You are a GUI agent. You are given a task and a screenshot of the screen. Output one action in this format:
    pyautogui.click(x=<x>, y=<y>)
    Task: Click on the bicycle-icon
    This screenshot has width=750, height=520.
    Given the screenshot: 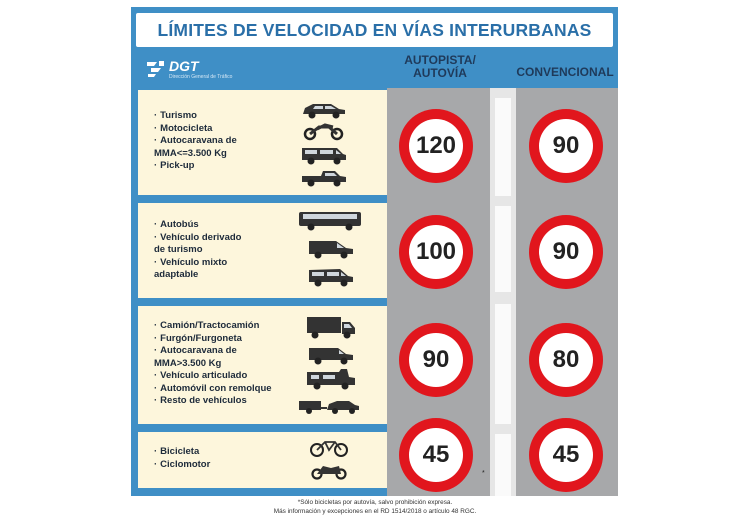 What is the action you would take?
    pyautogui.click(x=329, y=449)
    